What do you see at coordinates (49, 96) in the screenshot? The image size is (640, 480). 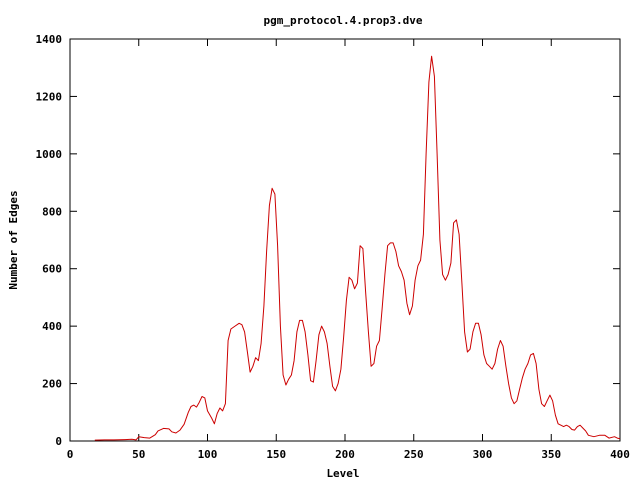 I see `y-tick-label: 1200` at bounding box center [49, 96].